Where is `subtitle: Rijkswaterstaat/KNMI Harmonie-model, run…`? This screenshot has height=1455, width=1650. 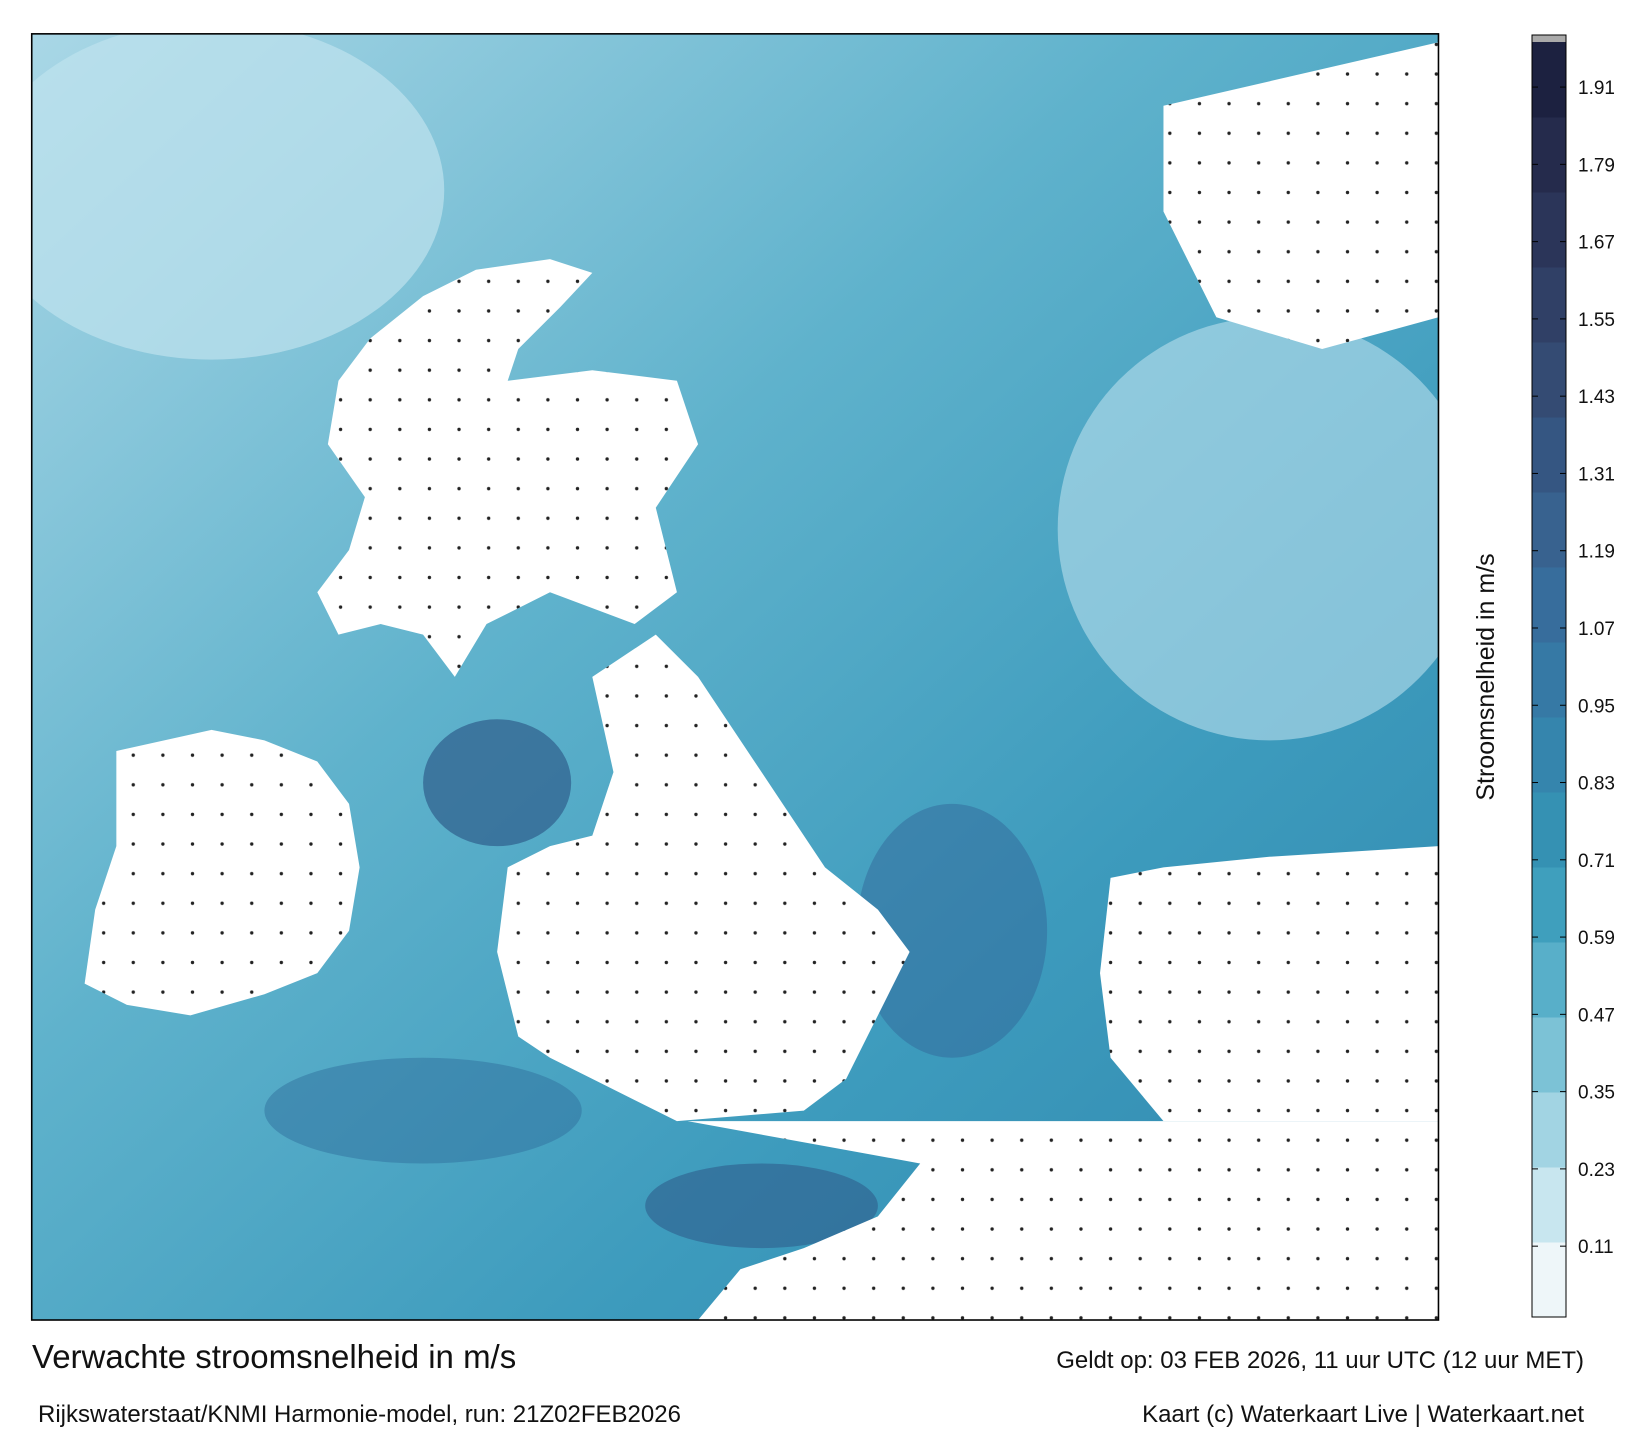
subtitle: Rijkswaterstaat/KNMI Harmonie-model, run… is located at coordinates (359, 1414).